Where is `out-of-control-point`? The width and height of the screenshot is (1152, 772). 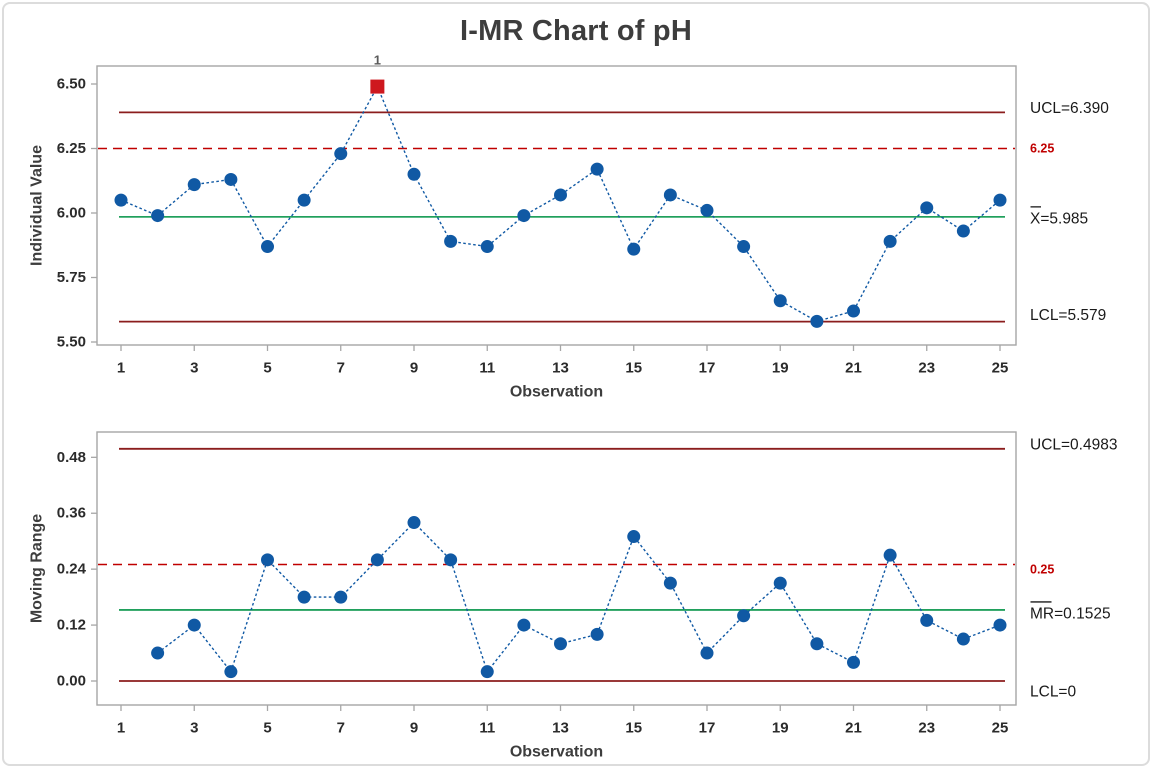
out-of-control-point is located at coordinates (377, 87).